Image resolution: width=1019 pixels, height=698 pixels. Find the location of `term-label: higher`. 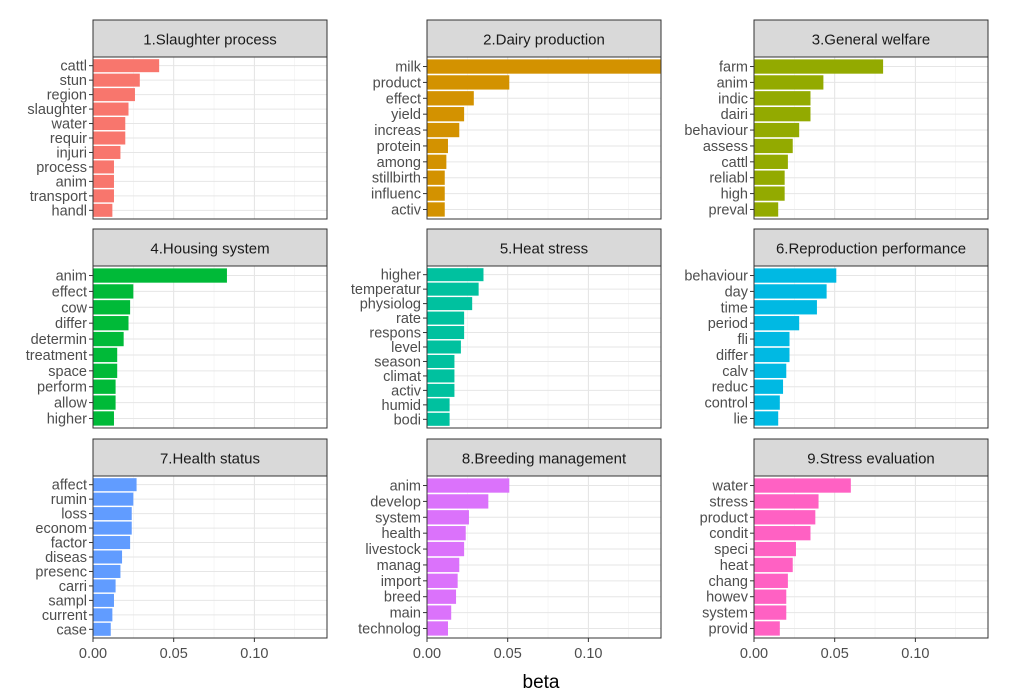

term-label: higher is located at coordinates (401, 276).